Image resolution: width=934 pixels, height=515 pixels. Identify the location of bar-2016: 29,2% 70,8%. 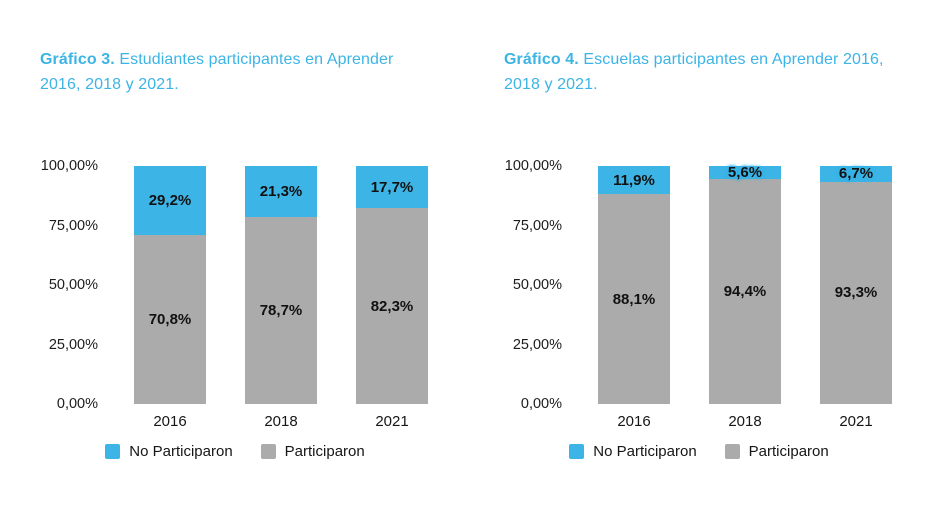
(170, 285).